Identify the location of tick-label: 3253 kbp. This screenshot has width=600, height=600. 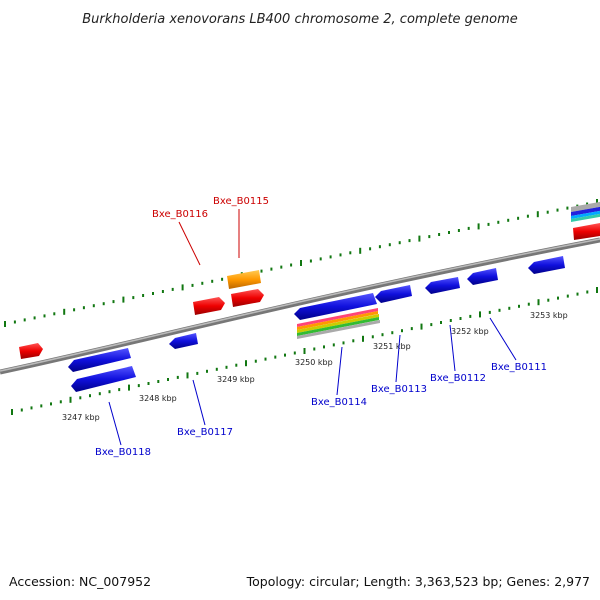
(549, 315).